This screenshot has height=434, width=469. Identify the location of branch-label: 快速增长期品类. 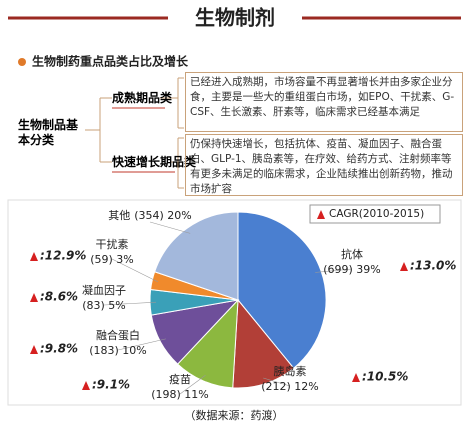
(154, 162).